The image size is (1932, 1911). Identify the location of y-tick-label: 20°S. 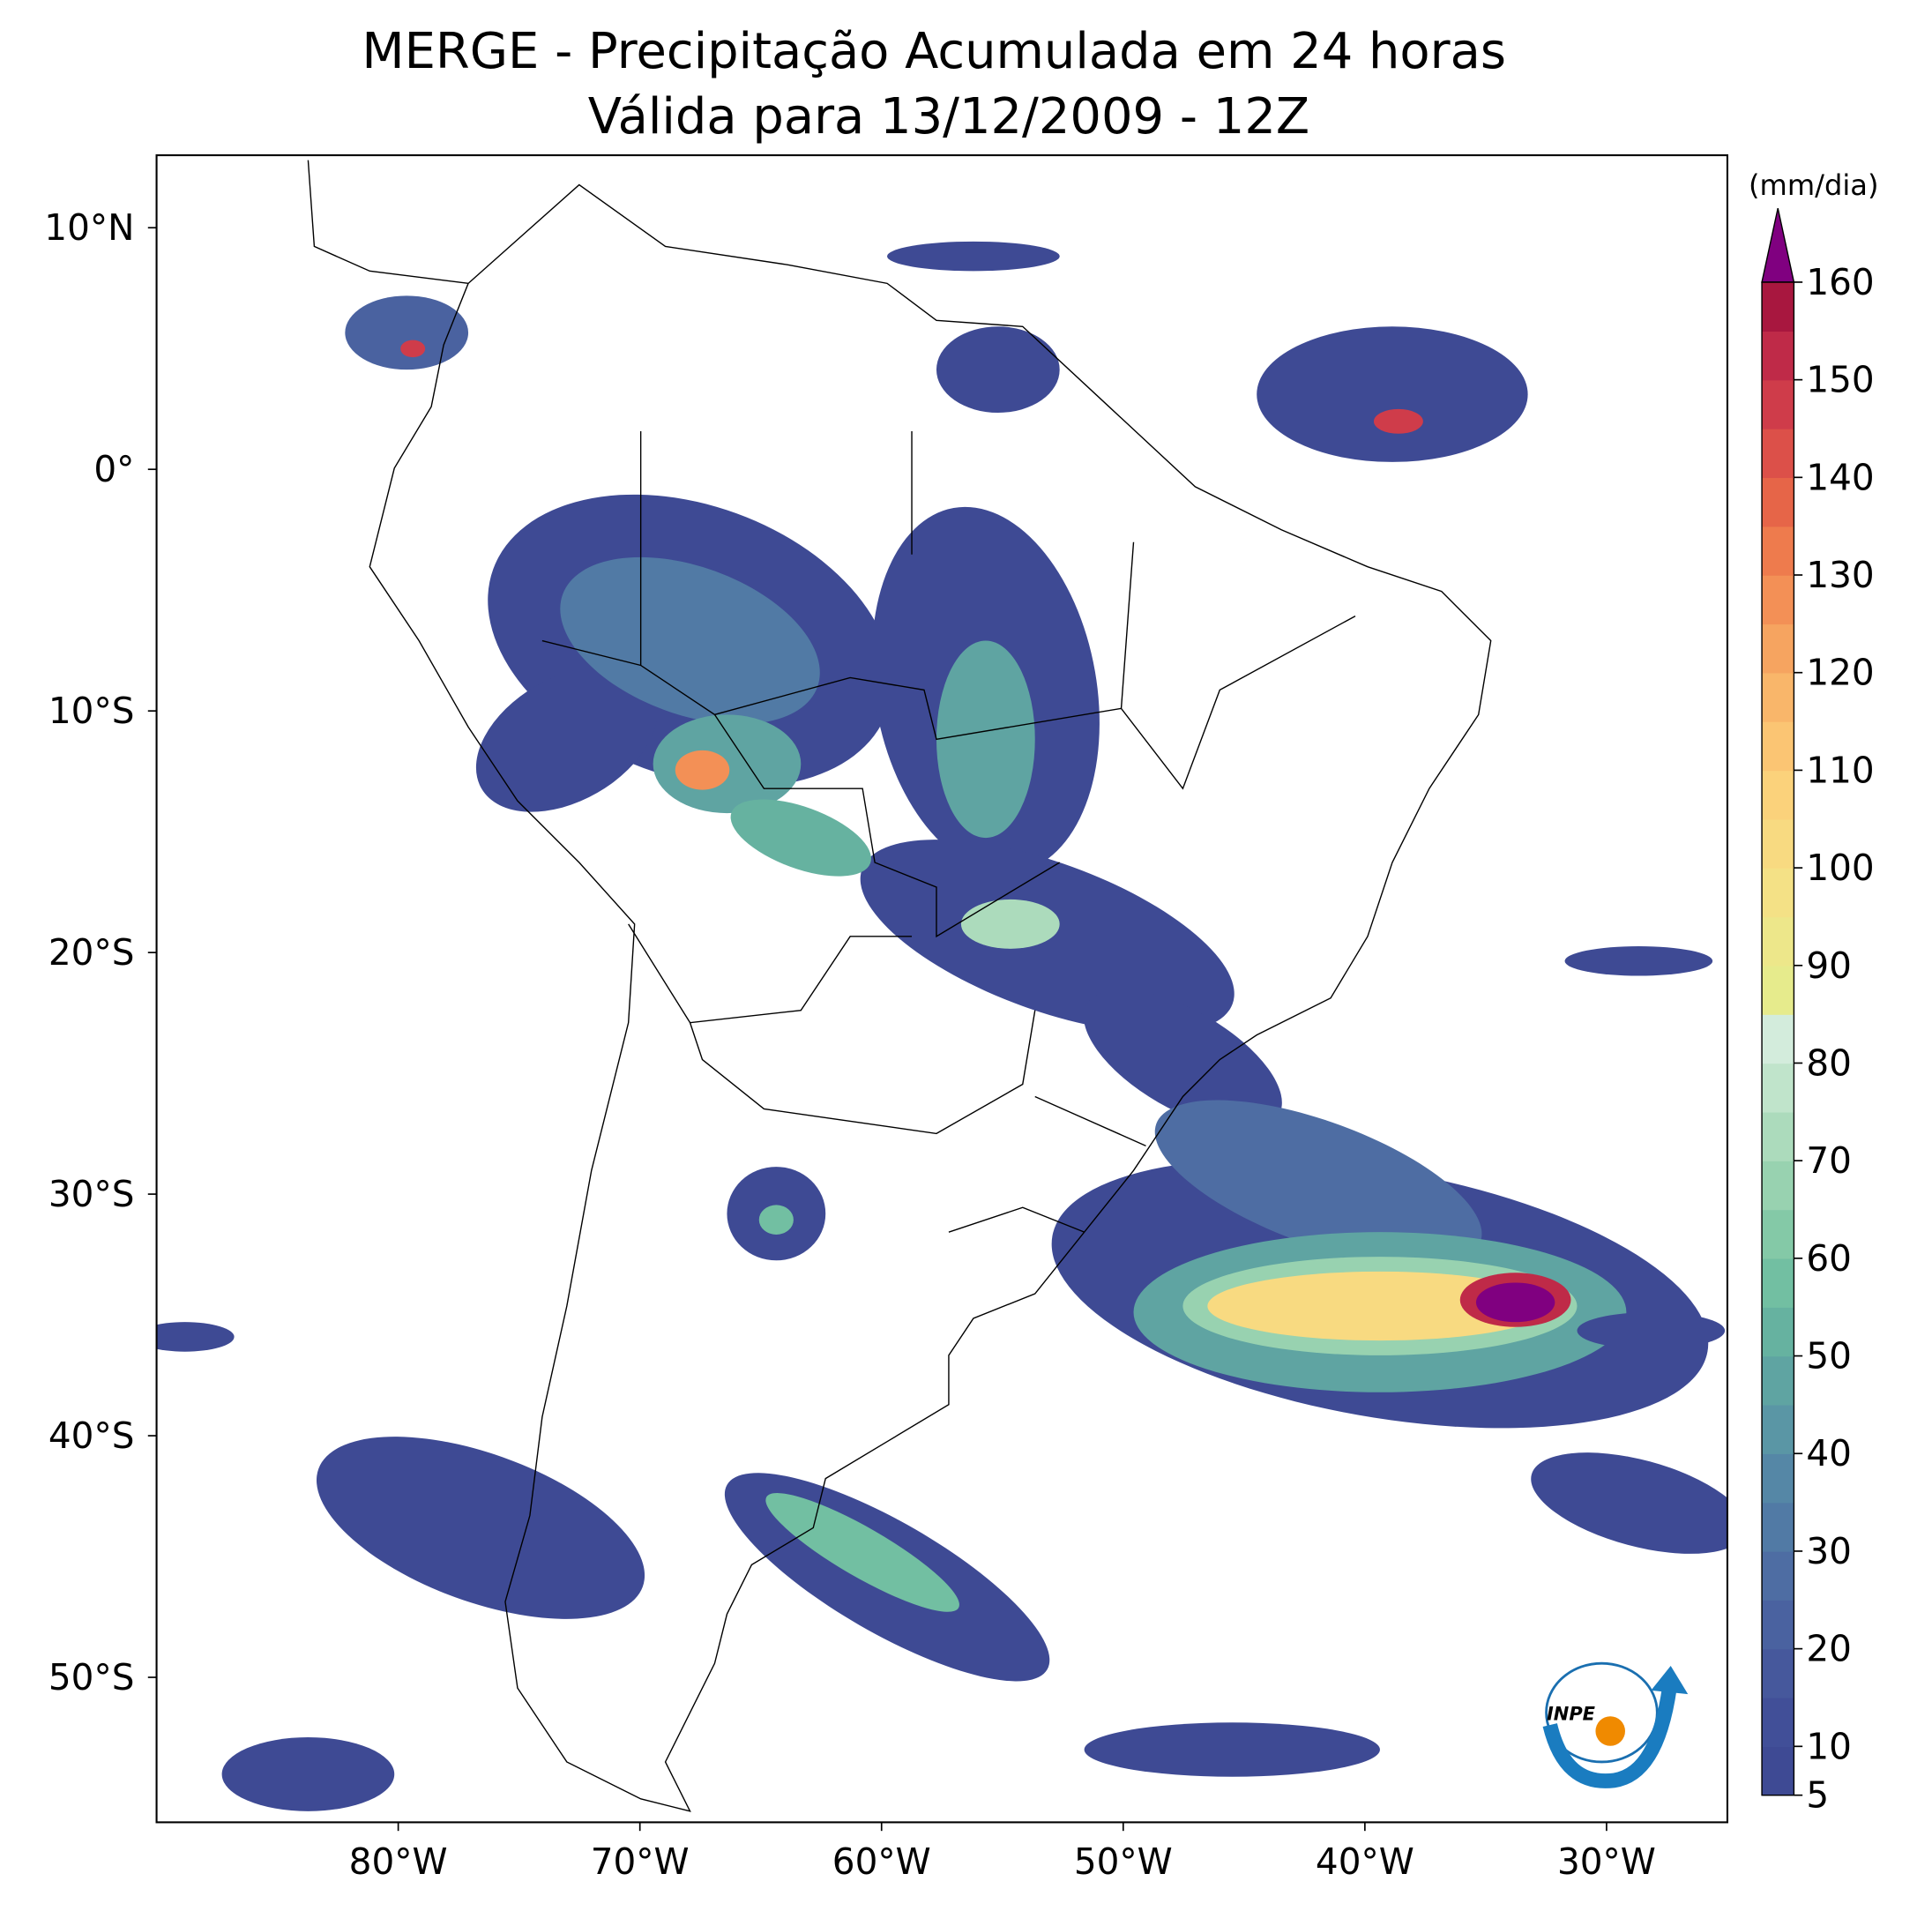
(91, 952).